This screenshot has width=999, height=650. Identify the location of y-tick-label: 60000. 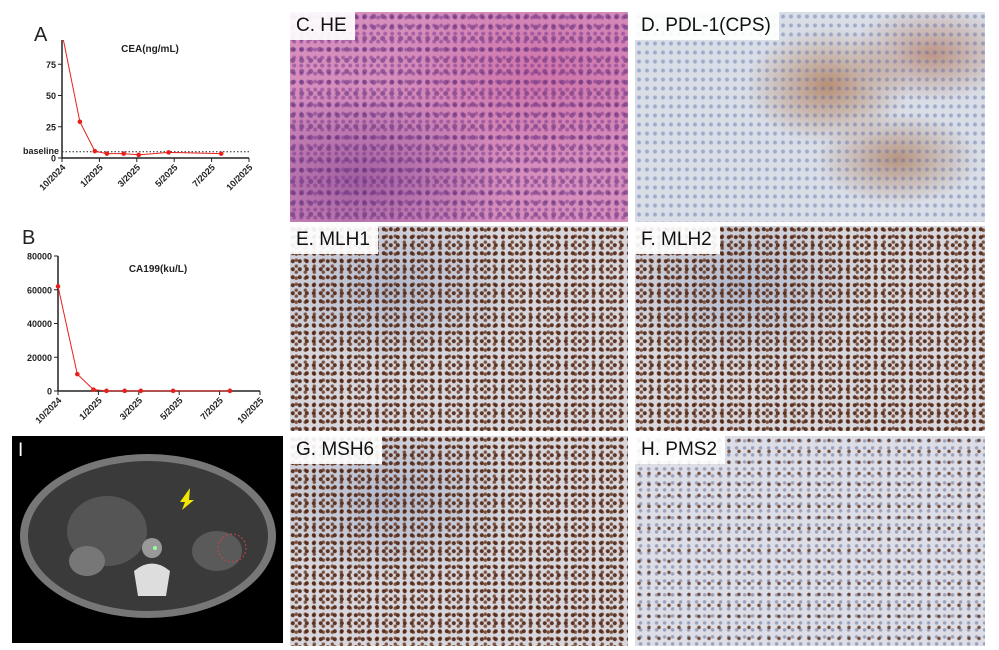
(39, 290).